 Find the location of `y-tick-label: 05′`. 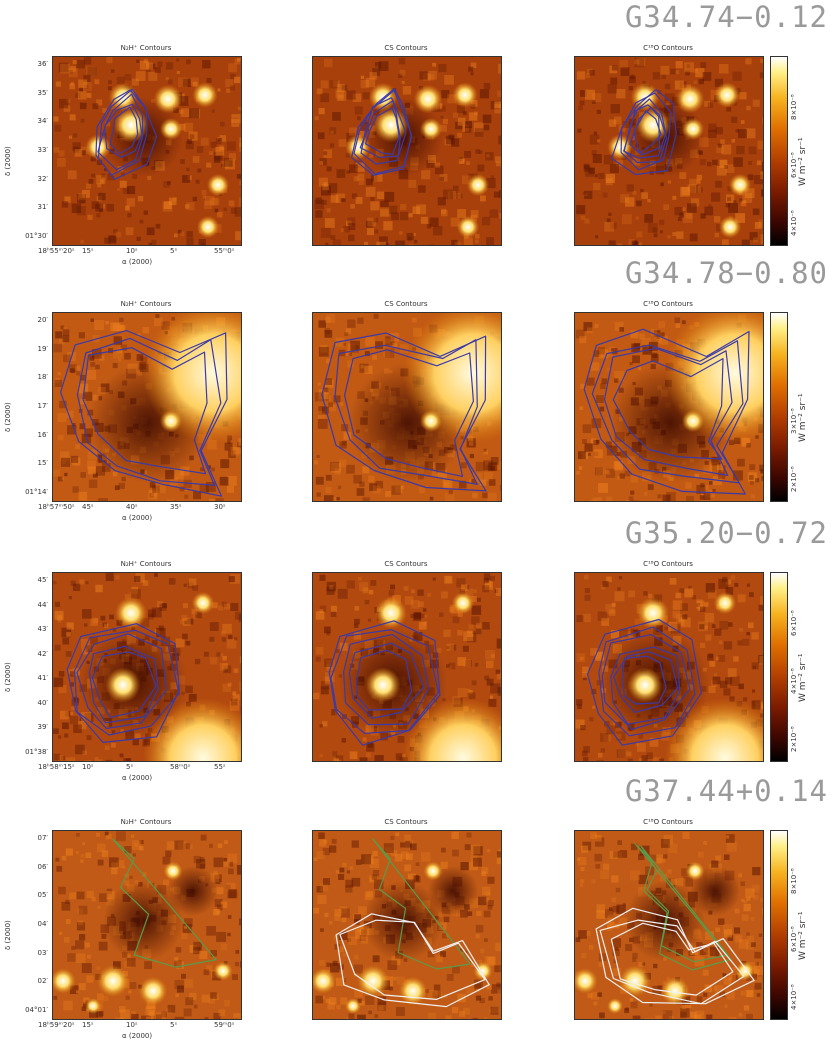

y-tick-label: 05′ is located at coordinates (43, 895).